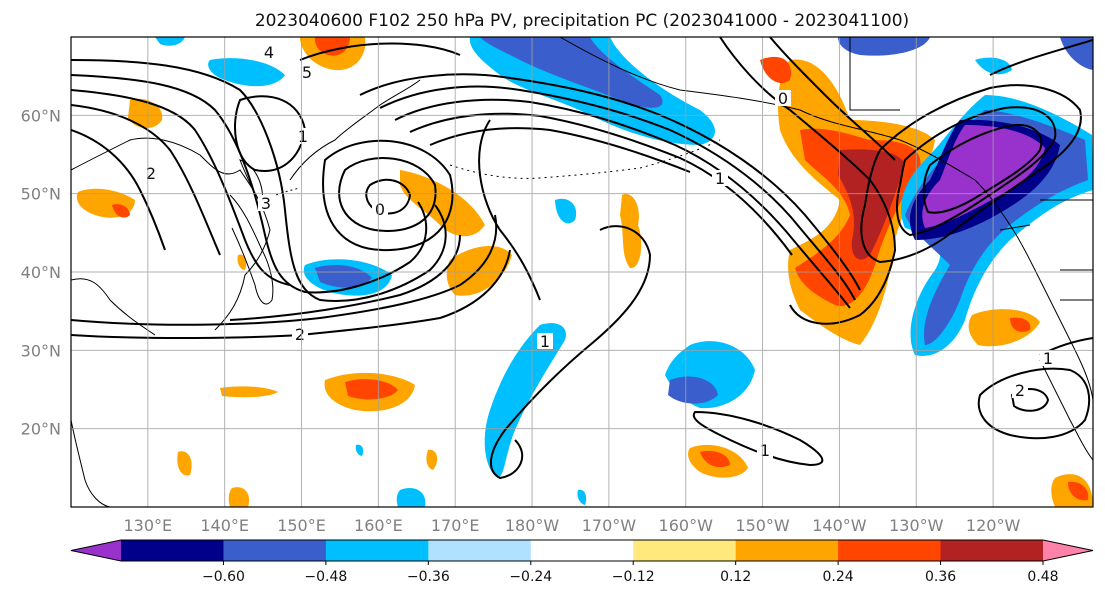 Image resolution: width=1105 pixels, height=601 pixels. I want to click on pv-label: 2, so click(300, 334).